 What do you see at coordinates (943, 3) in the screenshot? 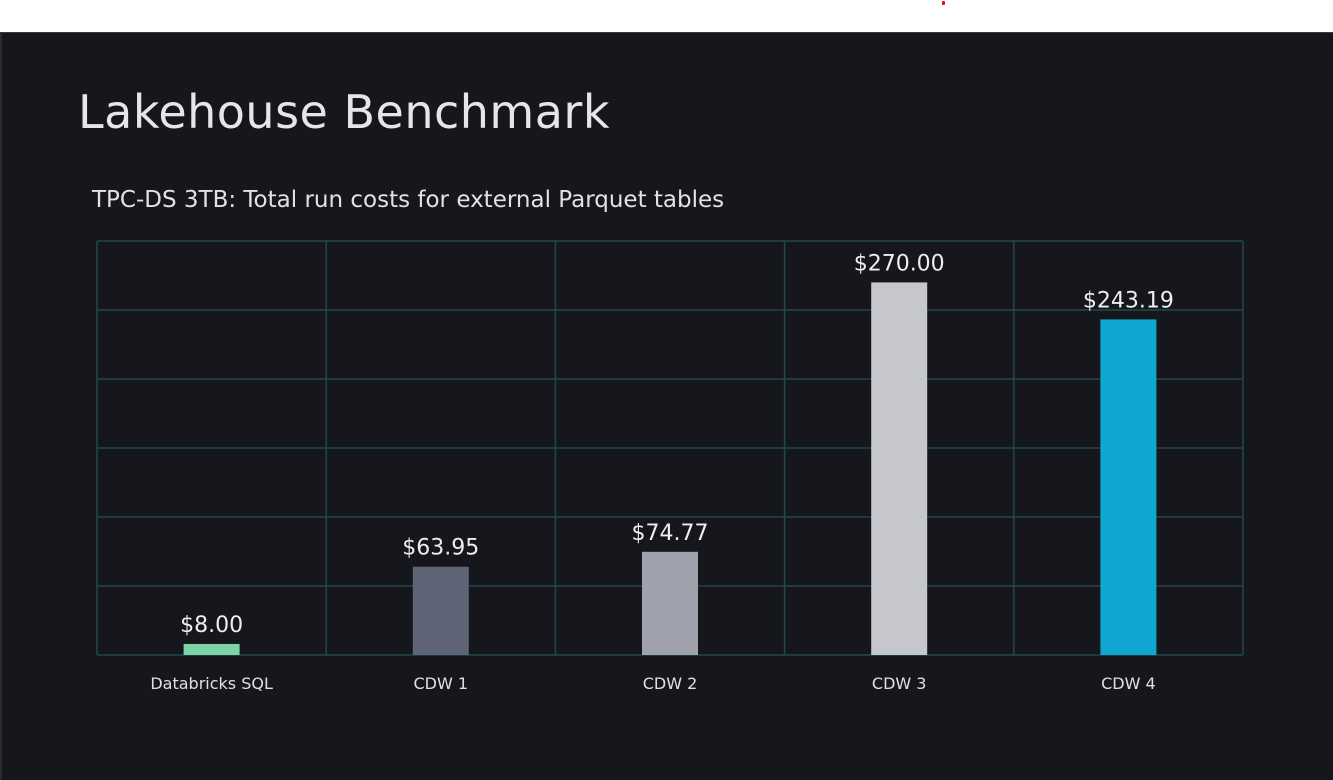
I see `red-dot` at bounding box center [943, 3].